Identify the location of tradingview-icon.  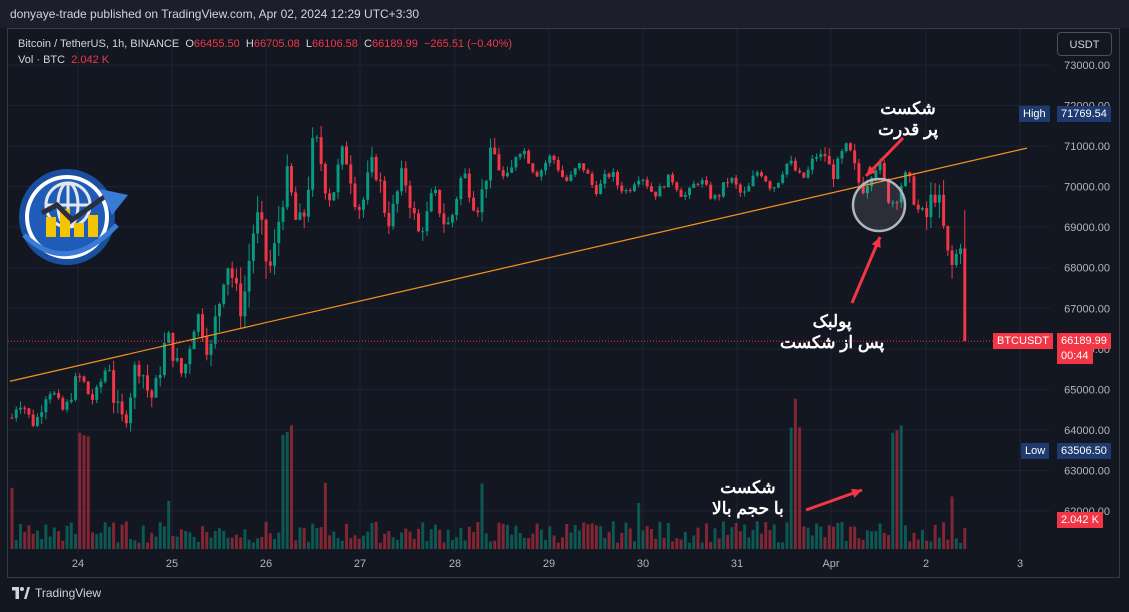
(21, 593).